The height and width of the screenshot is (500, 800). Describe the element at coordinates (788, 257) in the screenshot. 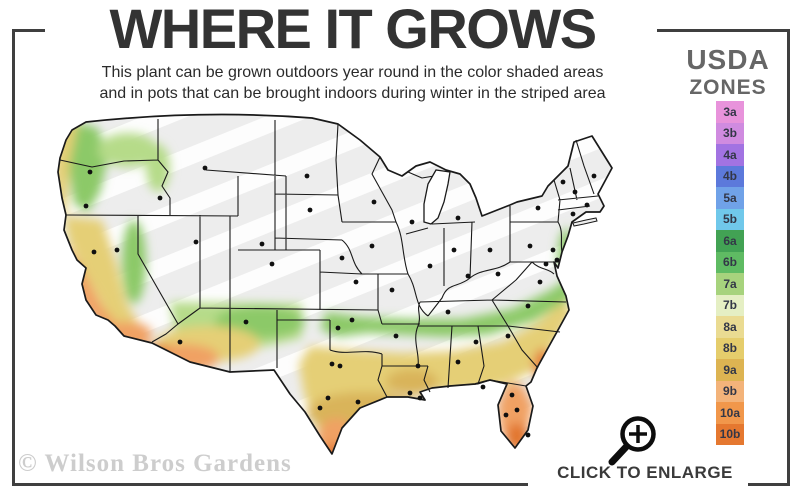

I see `frame-right` at that location.